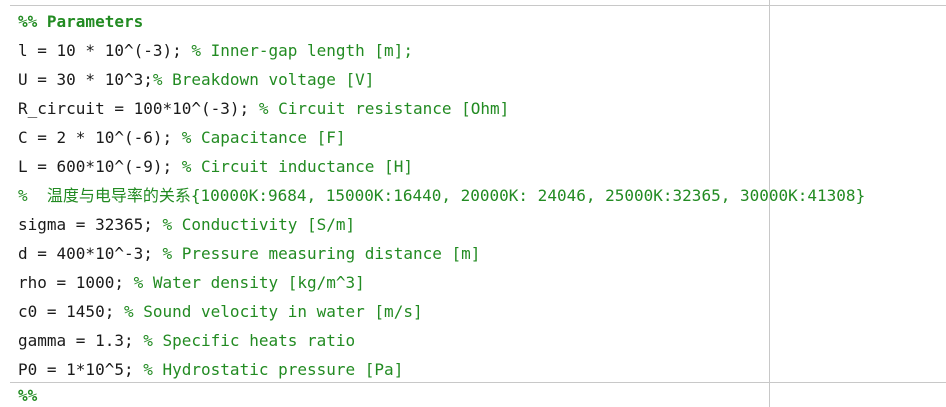 The width and height of the screenshot is (946, 407). I want to click on code-text: C = 2 * 10^(-6);, so click(100, 137).